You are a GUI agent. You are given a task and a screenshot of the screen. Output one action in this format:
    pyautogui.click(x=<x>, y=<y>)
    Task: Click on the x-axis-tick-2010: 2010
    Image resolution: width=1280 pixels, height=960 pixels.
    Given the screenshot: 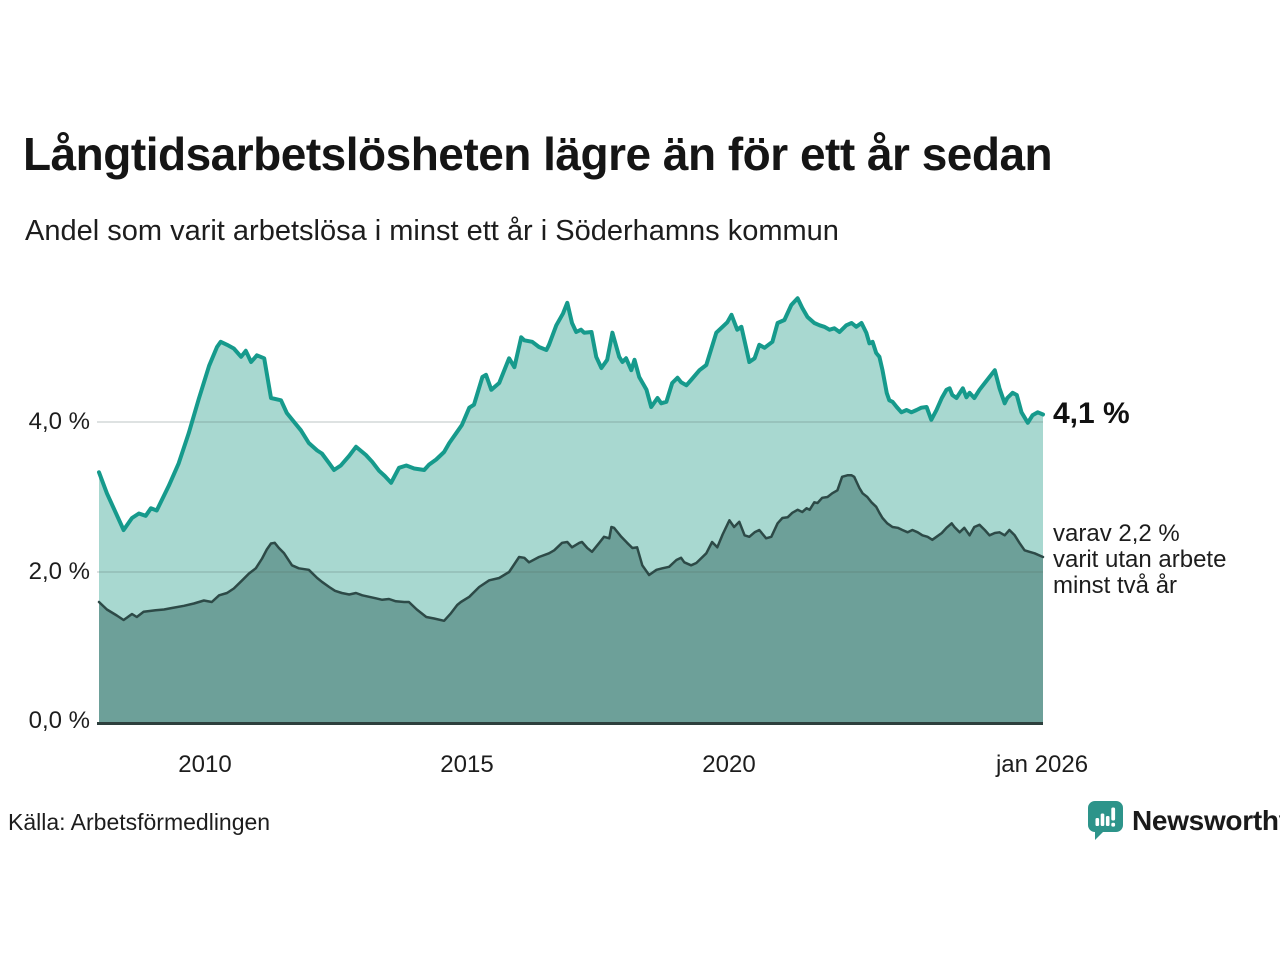 What is the action you would take?
    pyautogui.click(x=205, y=764)
    